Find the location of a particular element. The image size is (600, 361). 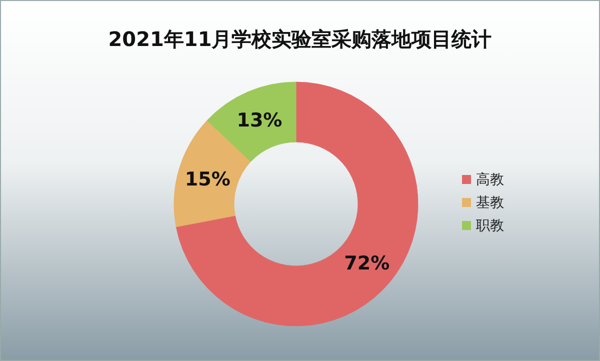

chart-title: 2021年11月学校实验室采购落地项目统计 is located at coordinates (300, 39).